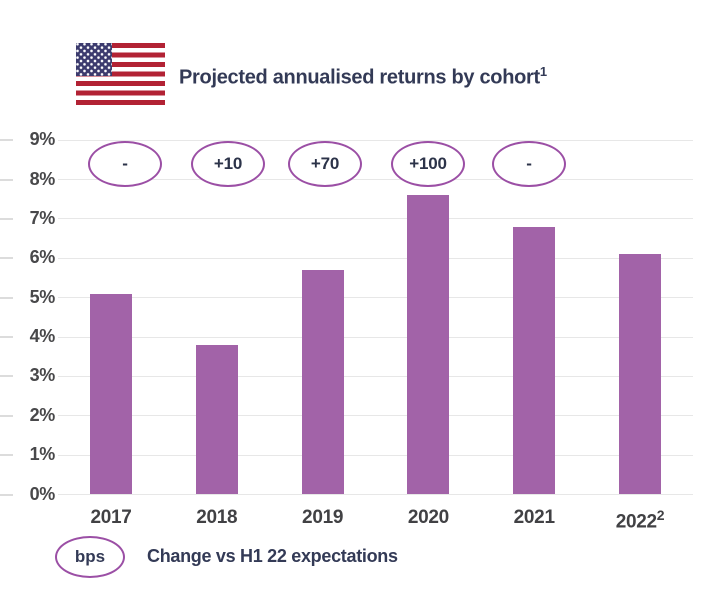  What do you see at coordinates (359, 77) in the screenshot?
I see `chart-title-text: Projected annualised returns by cohort` at bounding box center [359, 77].